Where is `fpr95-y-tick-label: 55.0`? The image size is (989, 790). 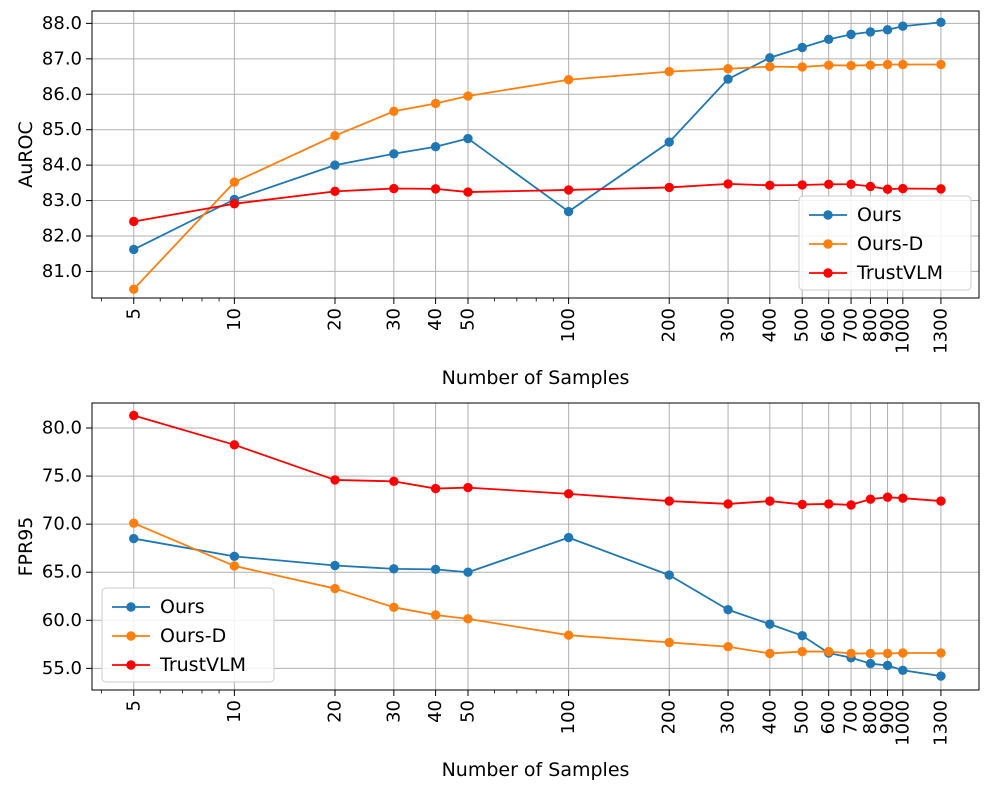 fpr95-y-tick-label: 55.0 is located at coordinates (62, 668).